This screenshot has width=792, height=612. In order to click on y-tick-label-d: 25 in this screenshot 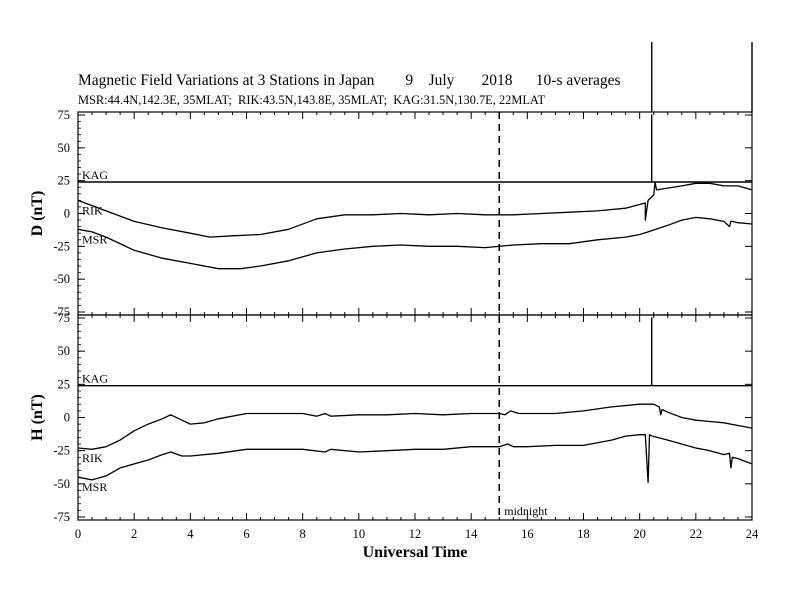, I will do `click(64, 181)`.